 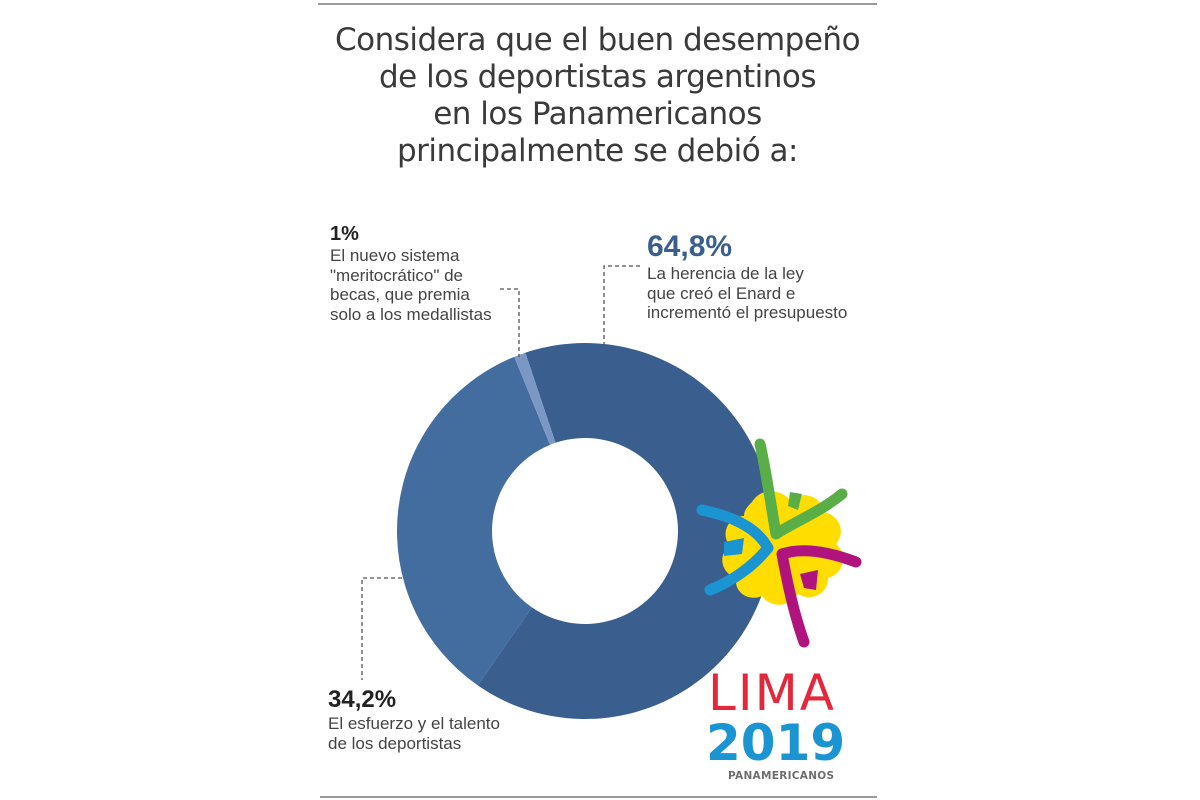 I want to click on donut-slice-becas, so click(x=535, y=398).